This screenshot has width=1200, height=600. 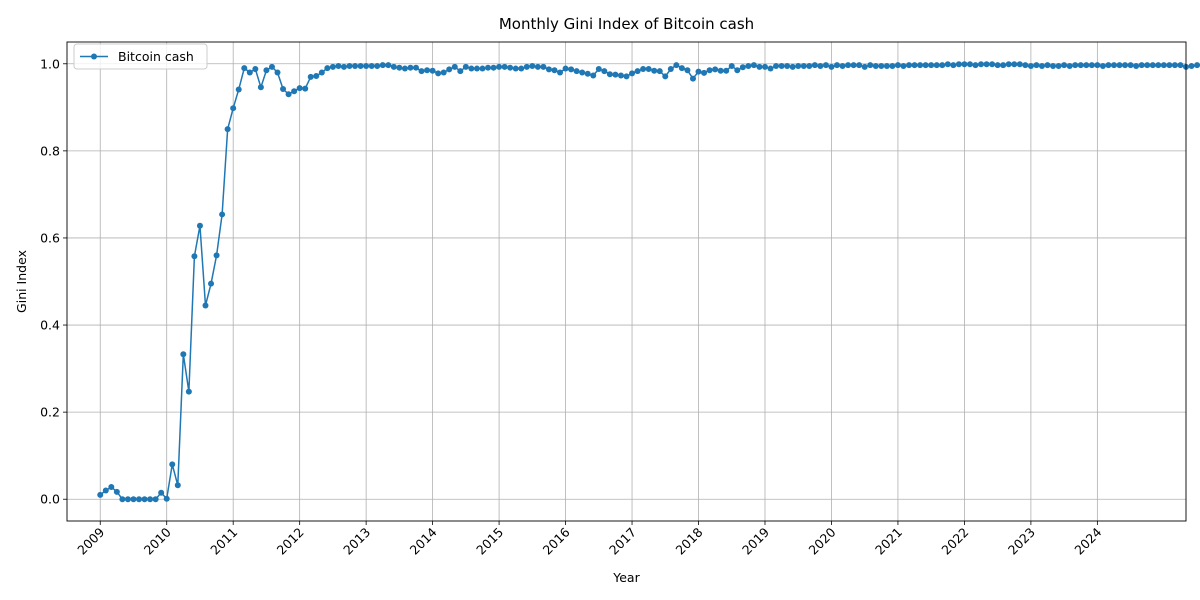 What do you see at coordinates (156, 56) in the screenshot?
I see `legend-label: Bitcoin cash` at bounding box center [156, 56].